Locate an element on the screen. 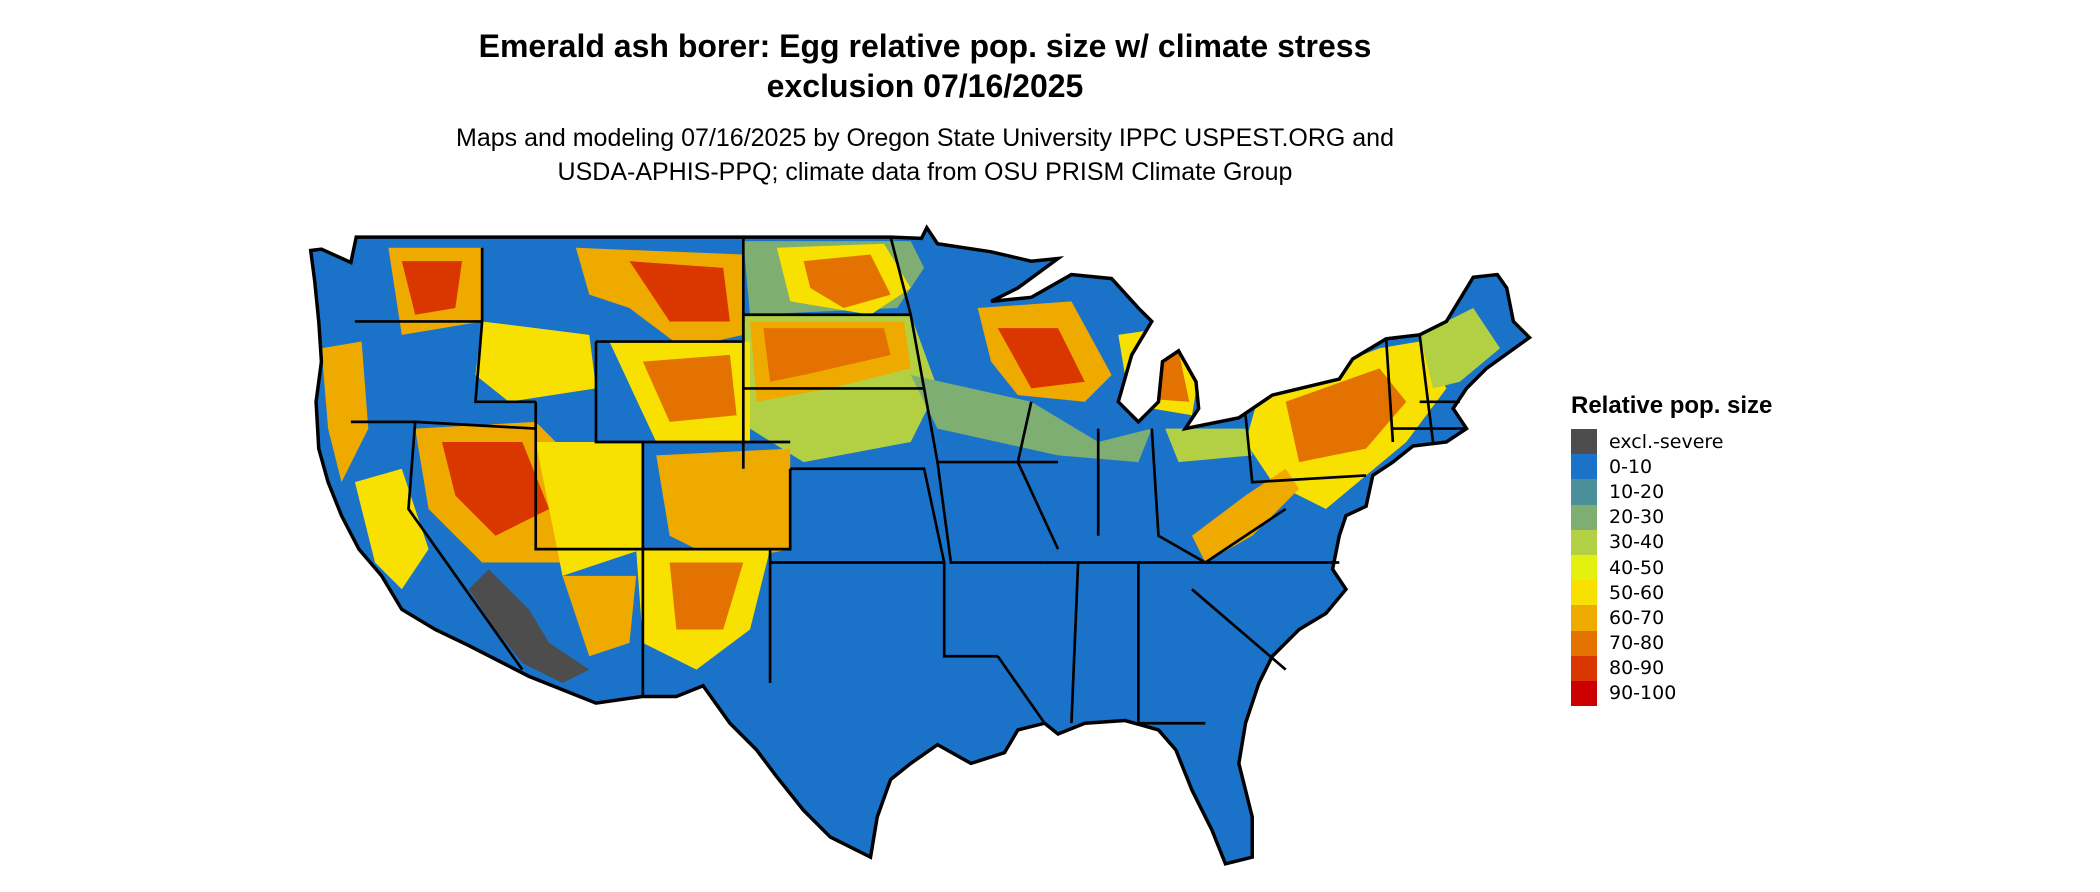  legend-item: 10-20 is located at coordinates (1671, 492).